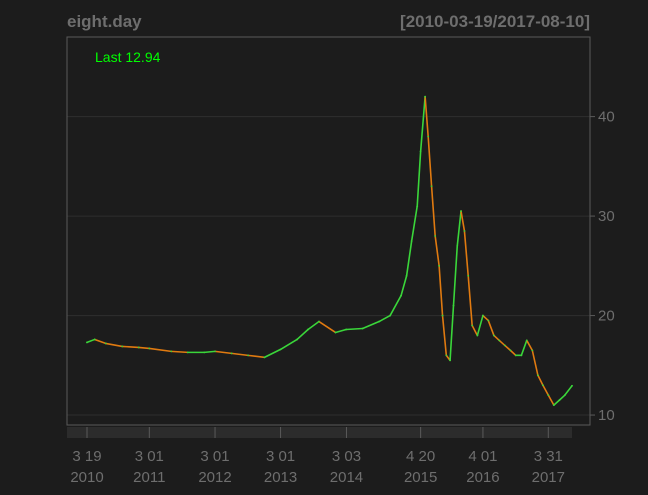 The image size is (648, 495). I want to click on x-tick-day-7: 3 31, so click(548, 456).